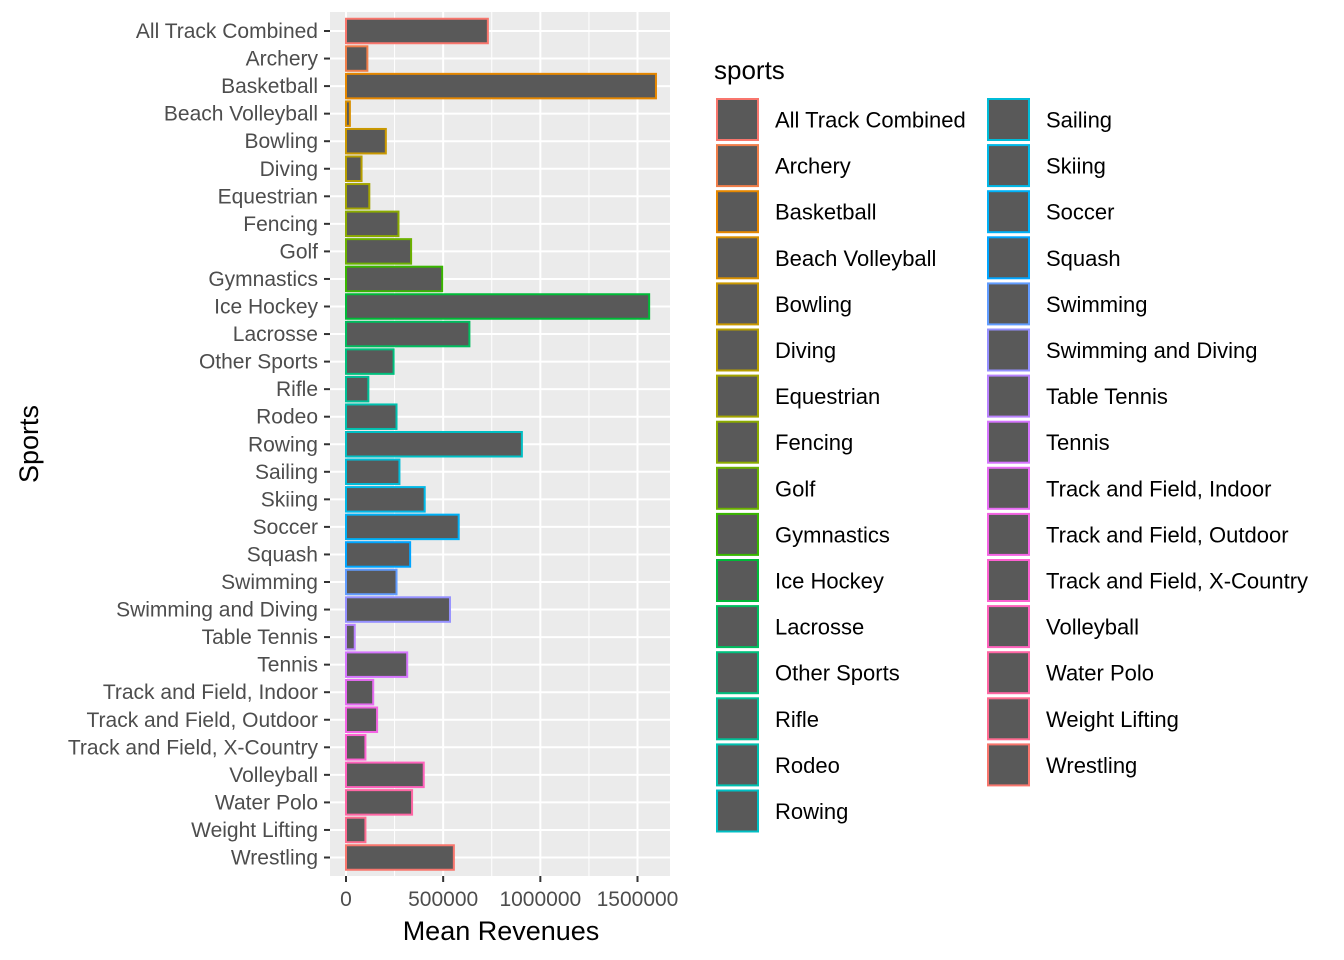 The width and height of the screenshot is (1344, 960). Describe the element at coordinates (1091, 765) in the screenshot. I see `legend-label: Wrestling` at that location.